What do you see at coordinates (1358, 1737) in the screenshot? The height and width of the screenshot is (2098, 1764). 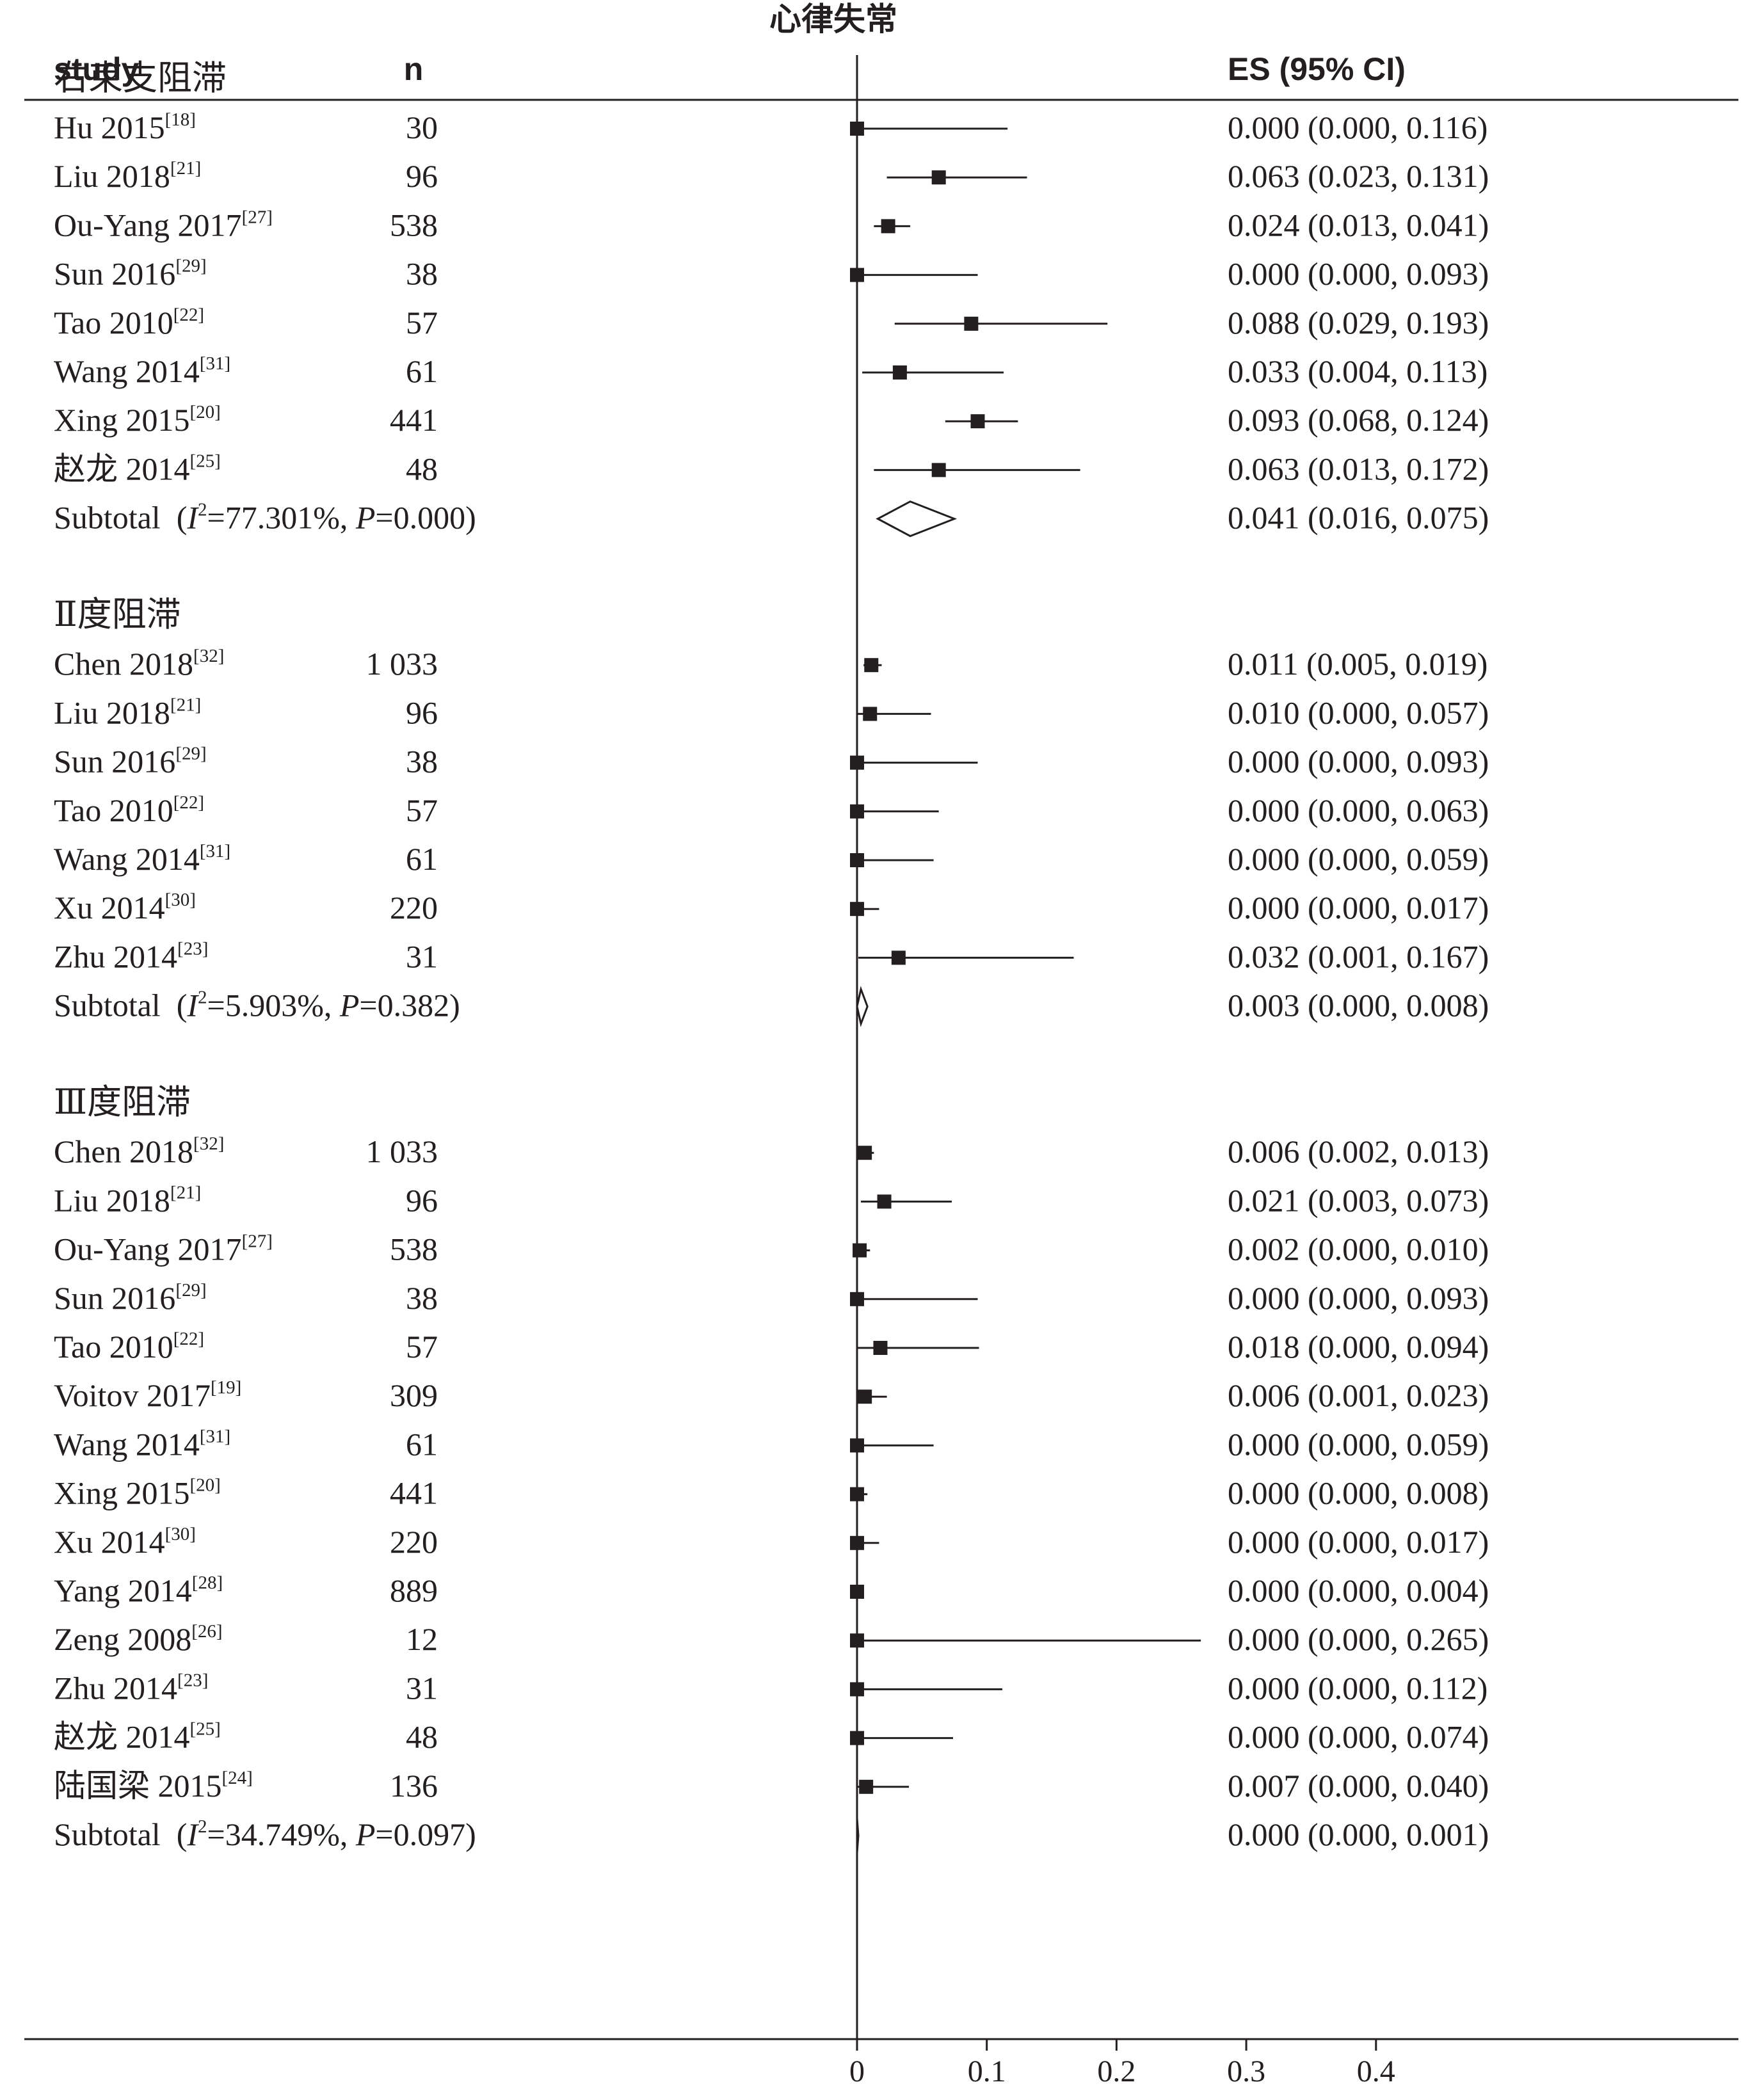 I see `study-es-ci: 0.000 (0.000, 0.074)` at bounding box center [1358, 1737].